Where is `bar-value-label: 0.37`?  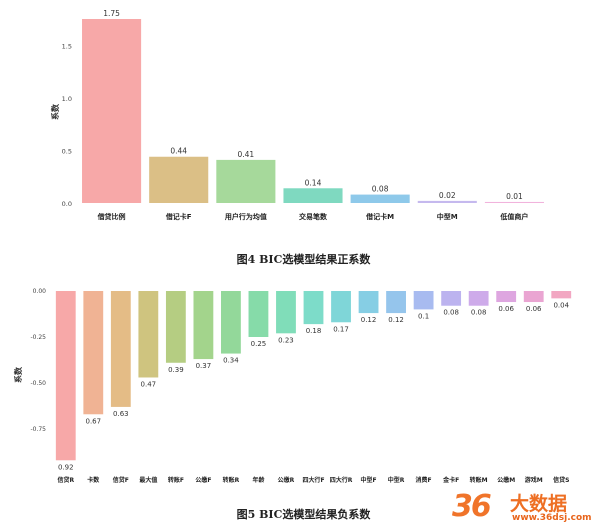
bar-value-label: 0.37 is located at coordinates (204, 366).